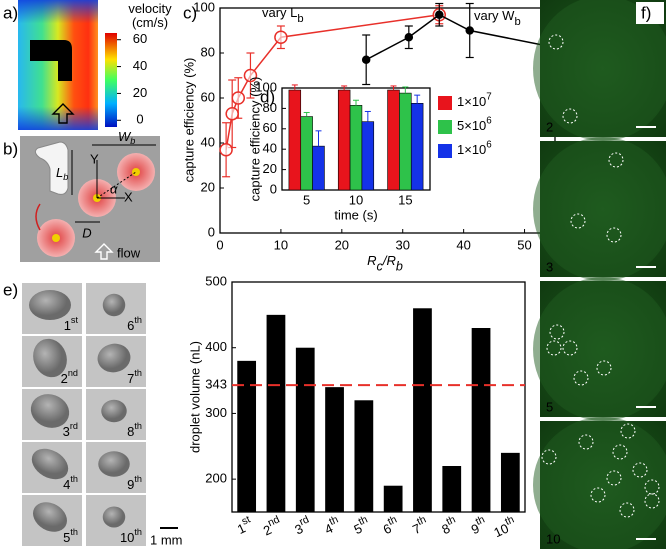  What do you see at coordinates (132, 141) in the screenshot?
I see `dimension-label-part: b` at bounding box center [132, 141].